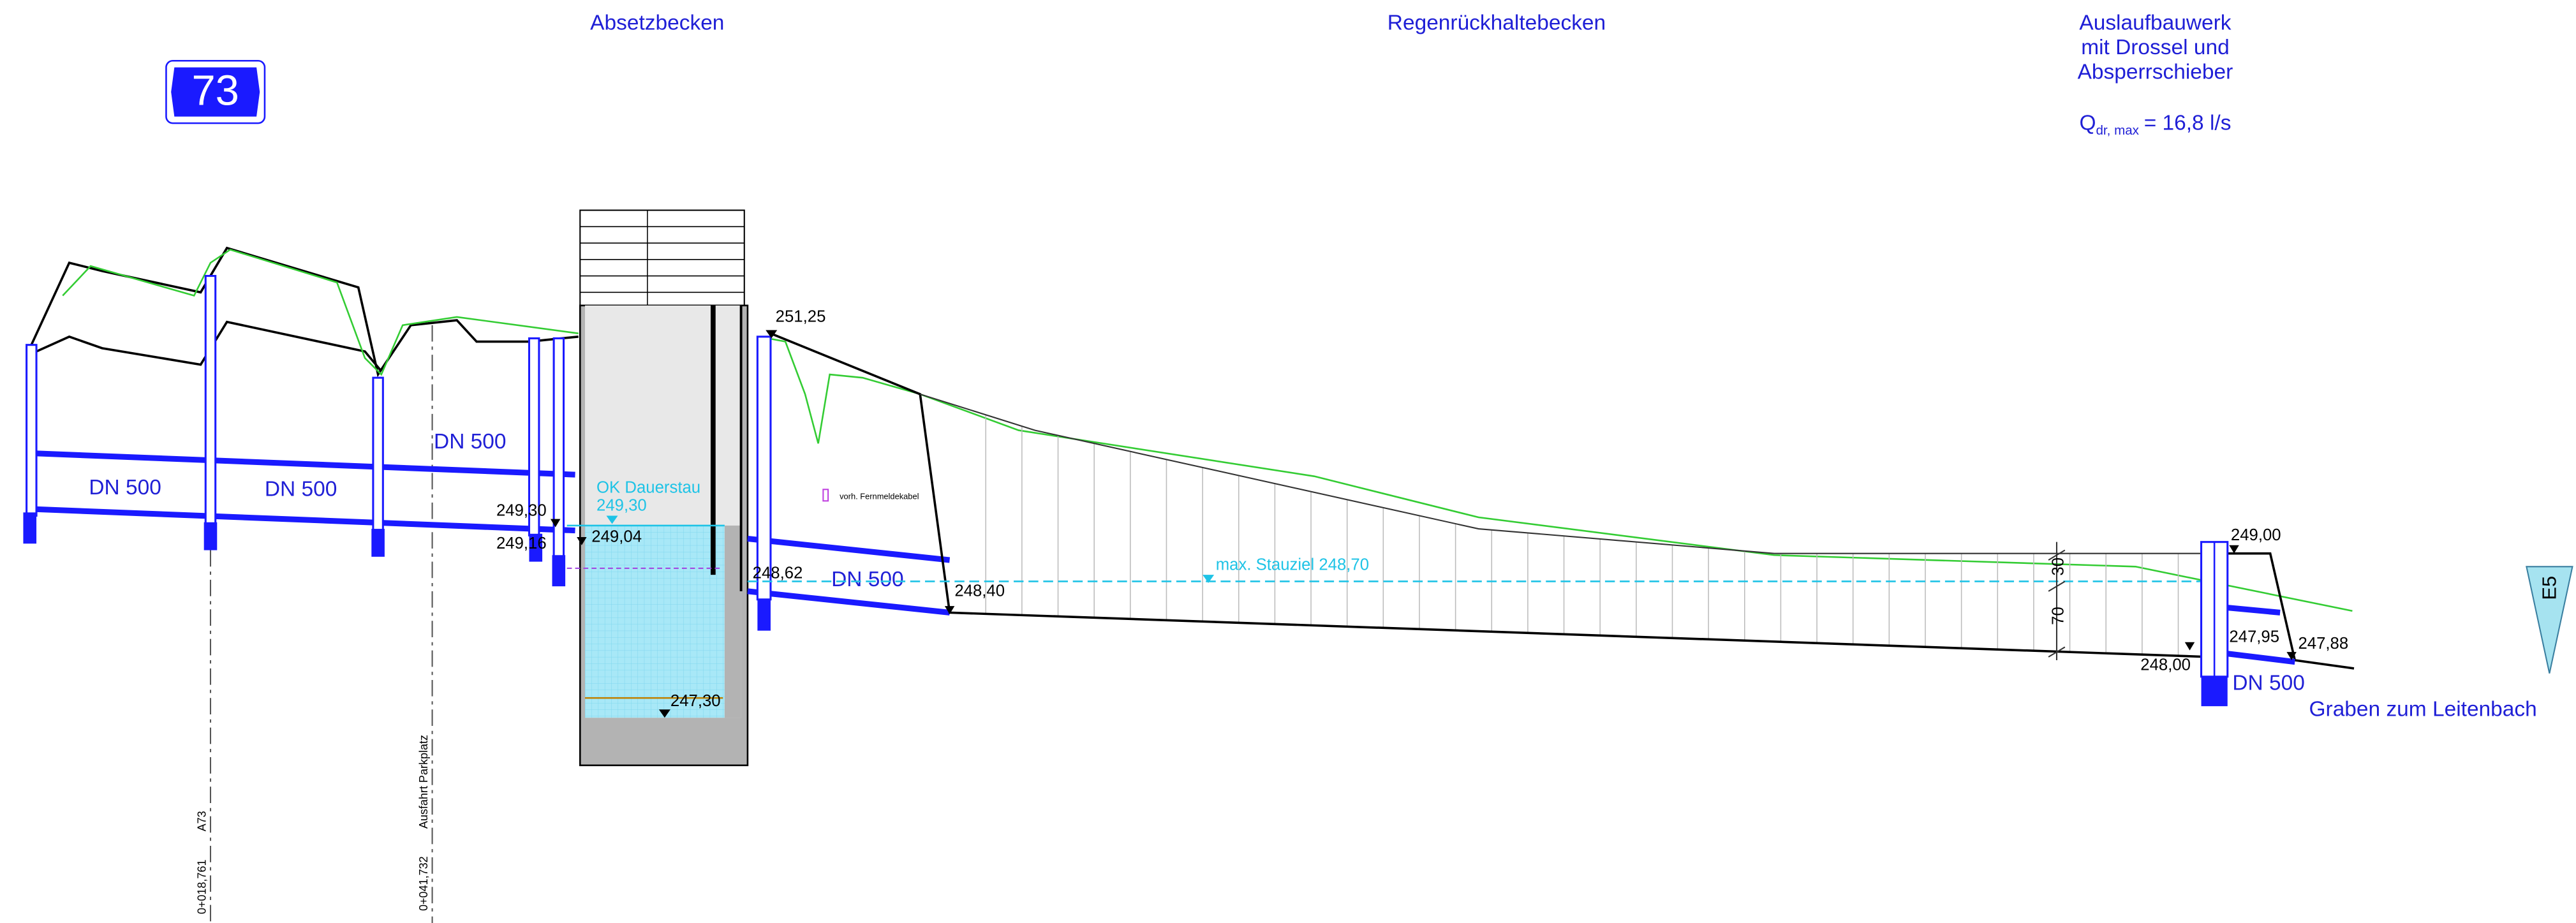 Image resolution: width=2576 pixels, height=923 pixels. Describe the element at coordinates (2058, 566) in the screenshot. I see `retention-basin-text: 30` at that location.